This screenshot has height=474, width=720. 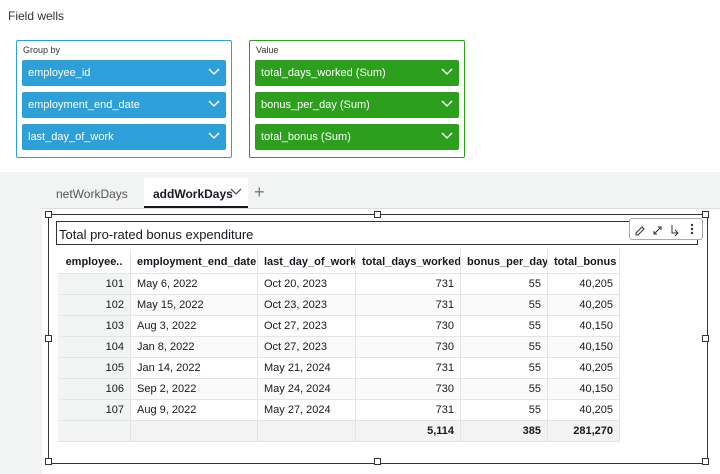 I want to click on field-name: total_days_worked (Sum), so click(x=323, y=73).